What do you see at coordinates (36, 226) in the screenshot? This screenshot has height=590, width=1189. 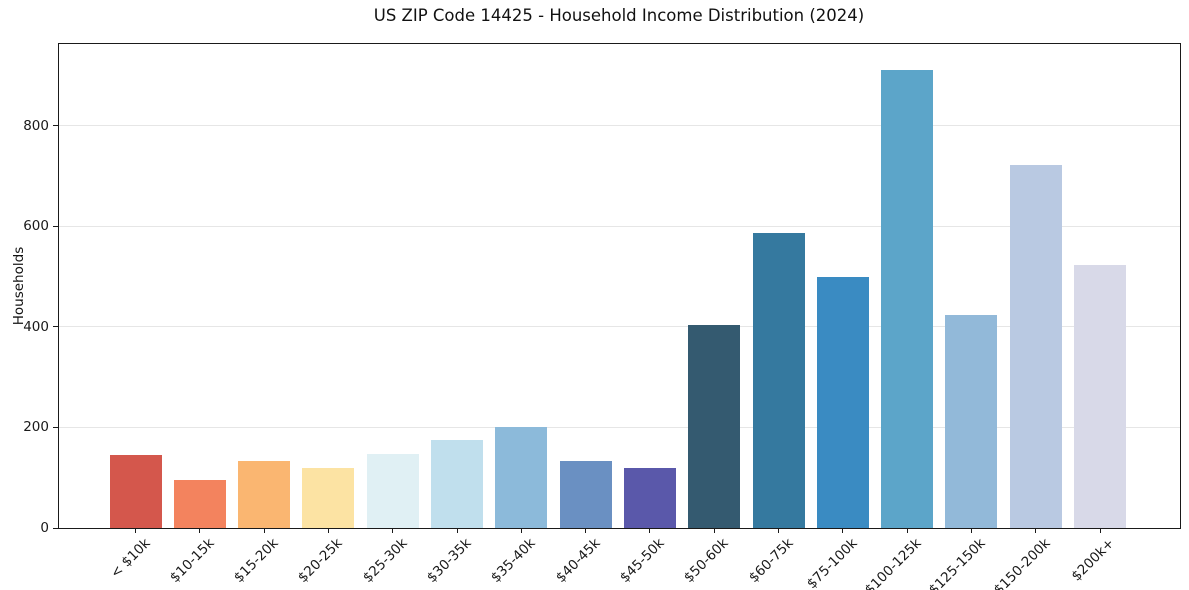 I see `y-tick-label: 600` at bounding box center [36, 226].